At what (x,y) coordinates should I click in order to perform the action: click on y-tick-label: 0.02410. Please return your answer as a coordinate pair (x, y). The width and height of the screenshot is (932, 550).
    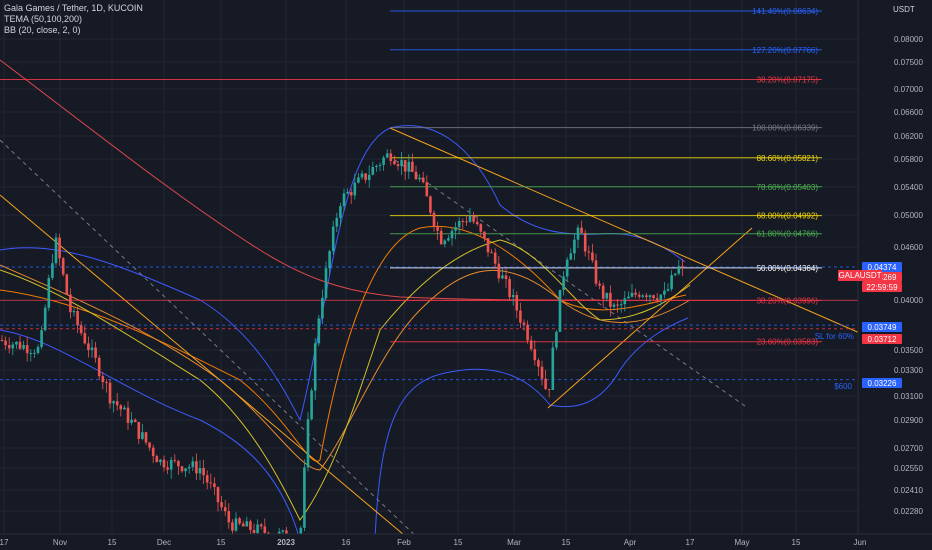
    Looking at the image, I should click on (908, 490).